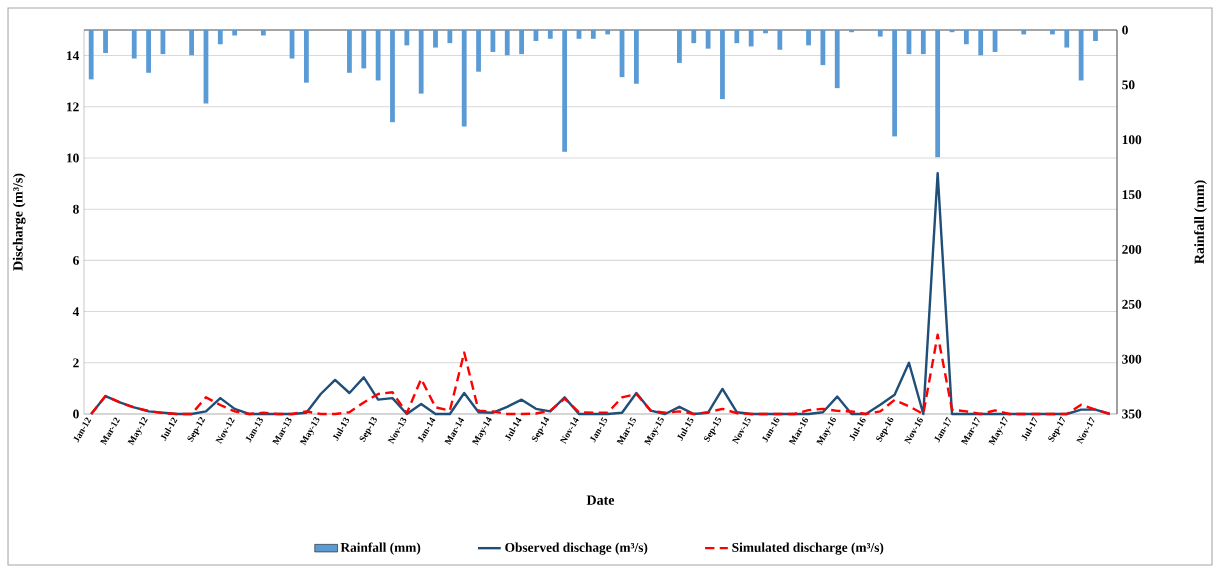 The width and height of the screenshot is (1220, 573). What do you see at coordinates (76, 414) in the screenshot?
I see `y-tick-label: 0` at bounding box center [76, 414].